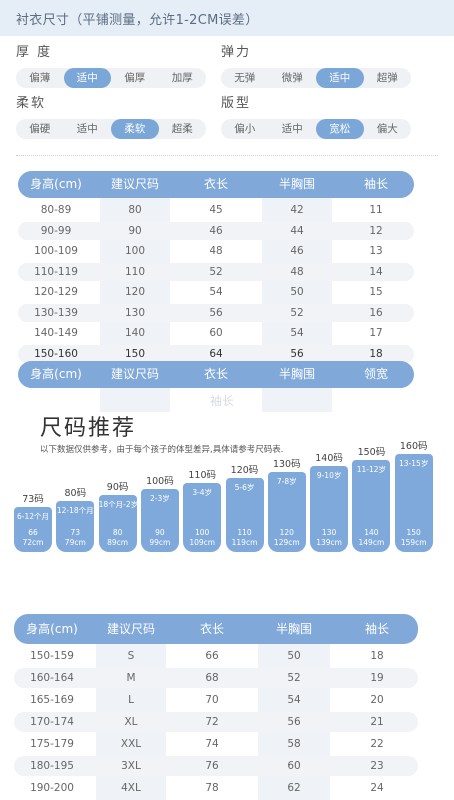  What do you see at coordinates (212, 744) in the screenshot?
I see `table-cell: 74` at bounding box center [212, 744].